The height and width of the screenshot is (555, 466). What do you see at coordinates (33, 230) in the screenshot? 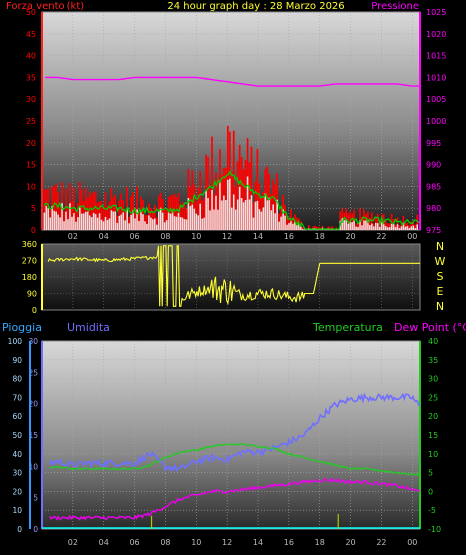
I see `wind-tick: 0` at bounding box center [33, 230].